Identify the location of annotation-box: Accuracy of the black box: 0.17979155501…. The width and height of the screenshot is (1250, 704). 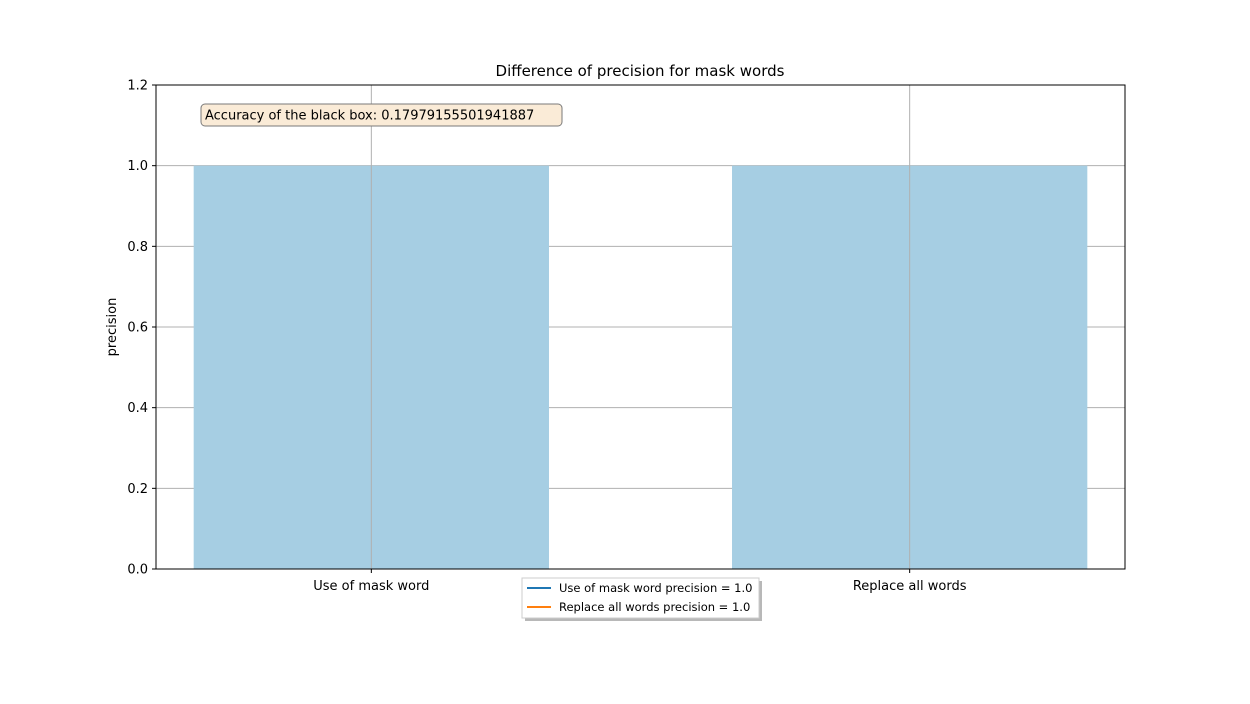
(381, 115).